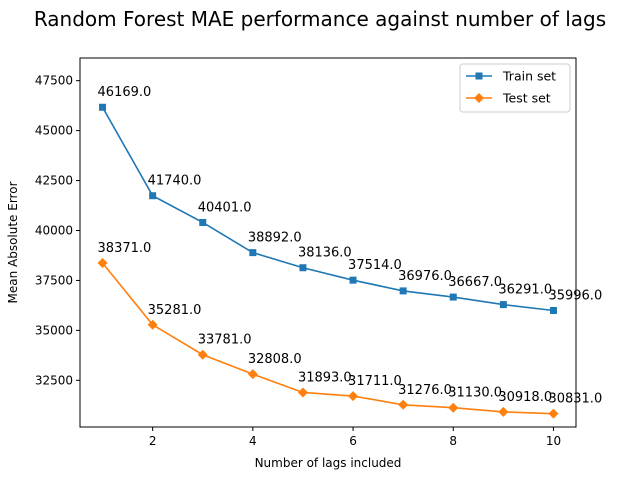  I want to click on test-set-data-label: 31130.0, so click(475, 393).